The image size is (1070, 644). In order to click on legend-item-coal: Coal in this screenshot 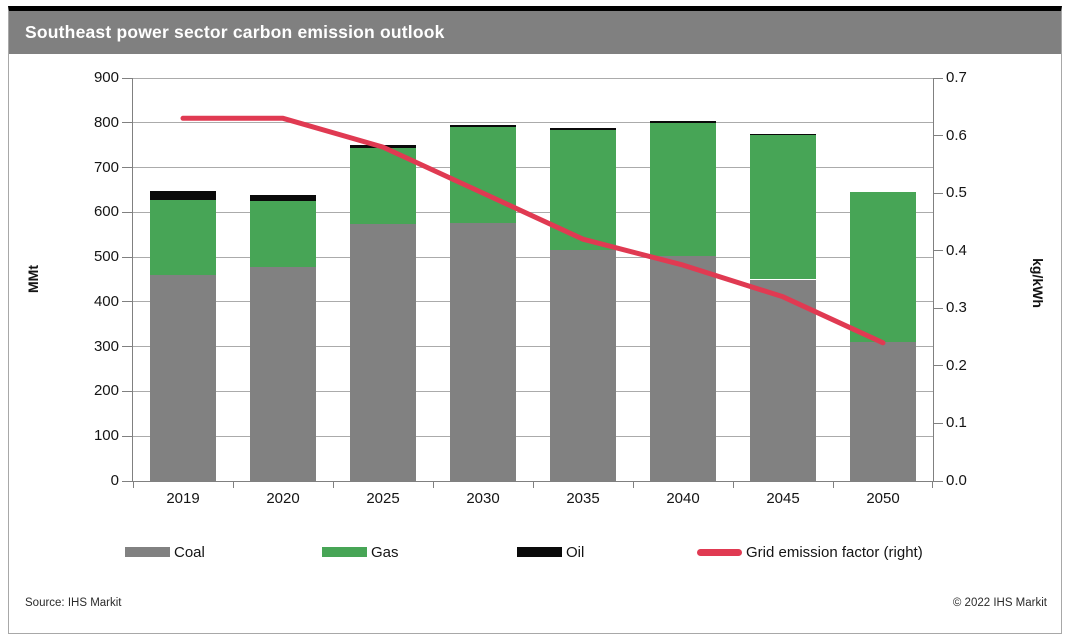, I will do `click(165, 552)`.